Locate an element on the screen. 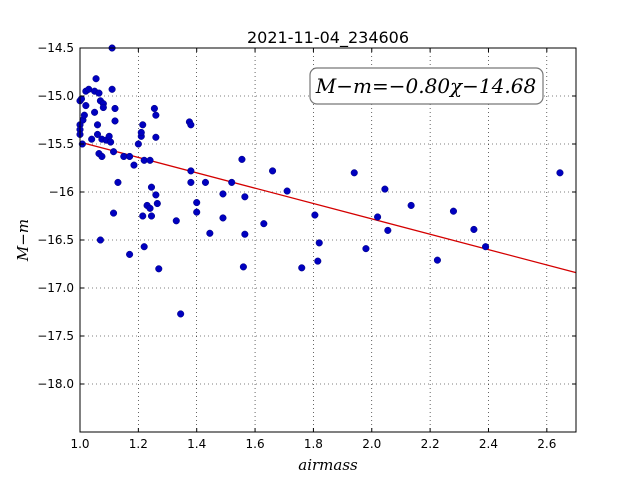 The height and width of the screenshot is (480, 640). x-tick-label: 1.2 is located at coordinates (138, 444).